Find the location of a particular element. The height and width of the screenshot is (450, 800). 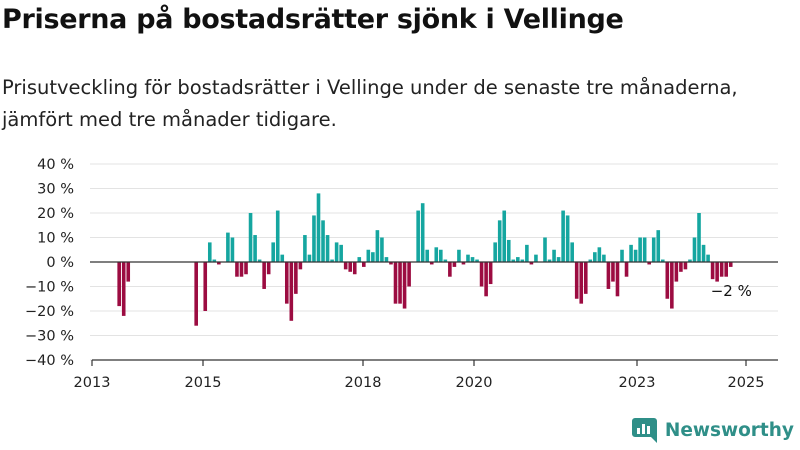

x-tick-label: 2023 is located at coordinates (637, 383).